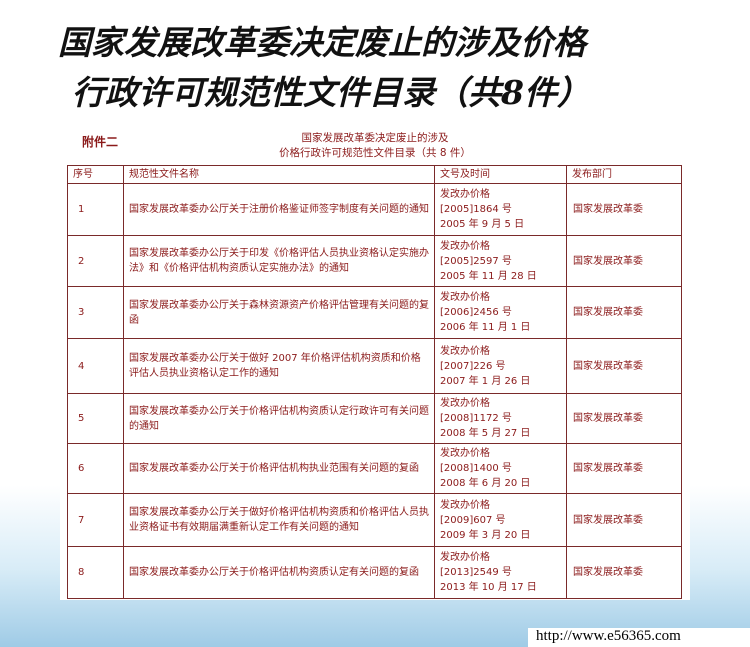 Image resolution: width=750 pixels, height=647 pixels. I want to click on cell-line: 2008 年 6 月 20 日, so click(485, 483).